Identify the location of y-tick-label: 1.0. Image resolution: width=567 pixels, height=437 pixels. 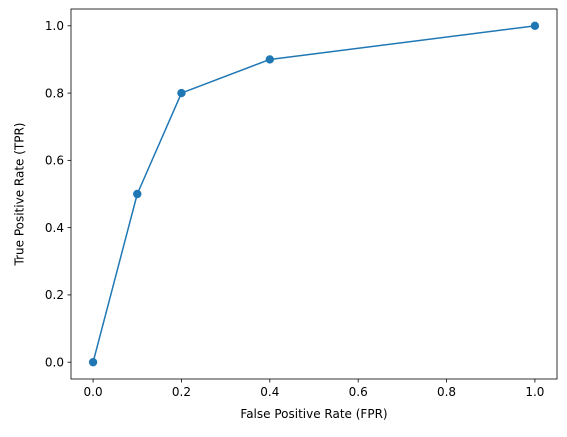
(54, 26).